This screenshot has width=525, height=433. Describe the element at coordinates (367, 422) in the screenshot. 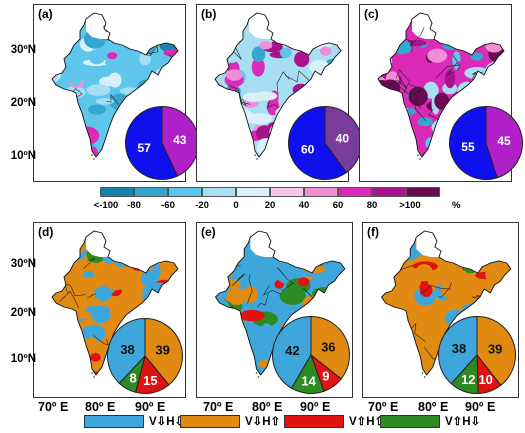

I see `legend-label-v-up-h-up: V⇧H⇧` at that location.